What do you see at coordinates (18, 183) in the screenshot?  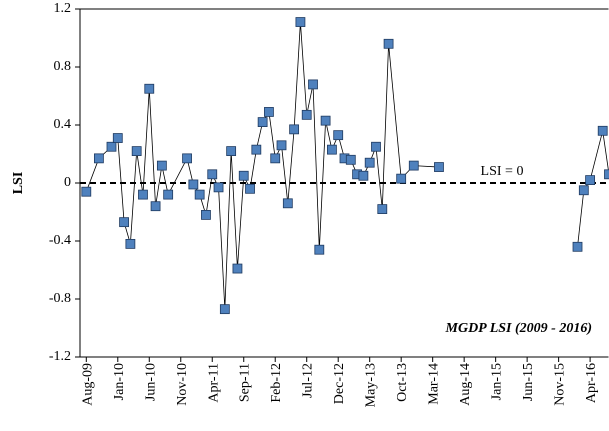 I see `y-axis-label: LSI` at bounding box center [18, 183].